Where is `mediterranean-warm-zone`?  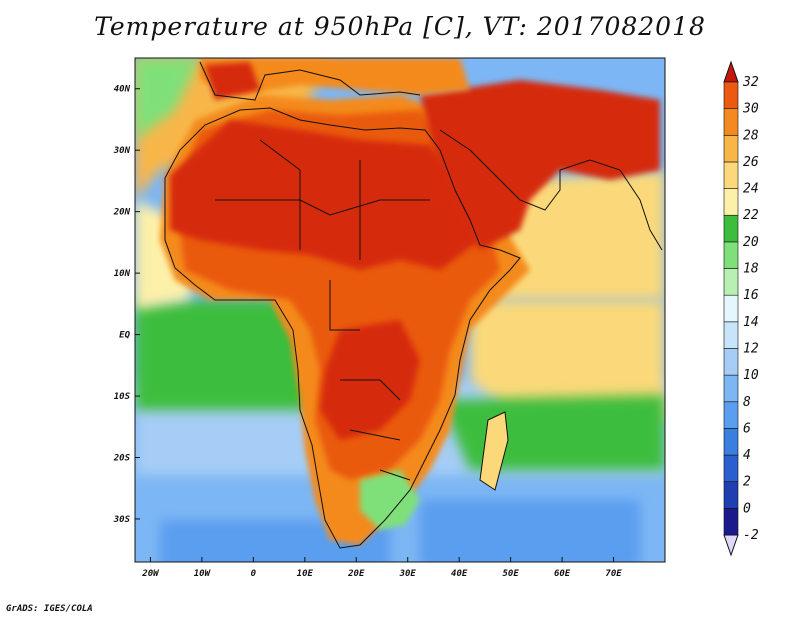
mediterranean-warm-zone is located at coordinates (335, 76).